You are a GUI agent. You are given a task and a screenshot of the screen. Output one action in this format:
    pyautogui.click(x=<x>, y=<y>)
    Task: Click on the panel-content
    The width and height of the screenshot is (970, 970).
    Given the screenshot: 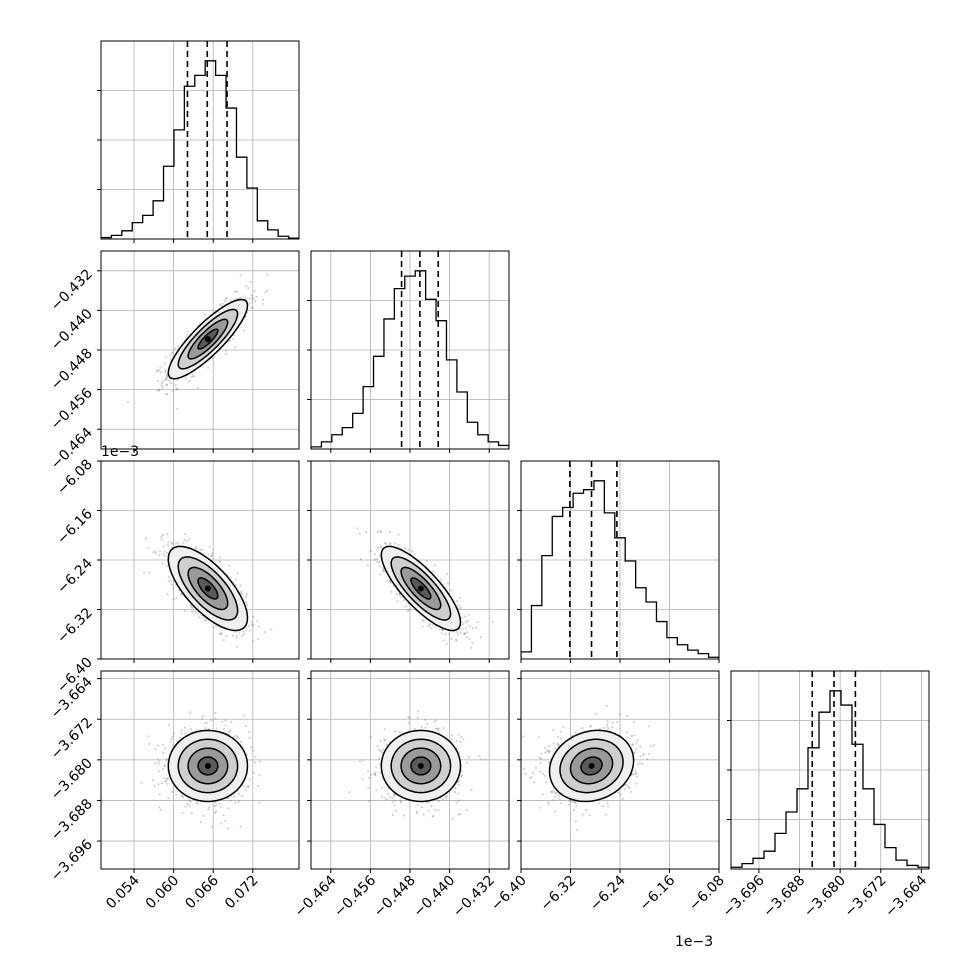 What is the action you would take?
    pyautogui.click(x=425, y=588)
    